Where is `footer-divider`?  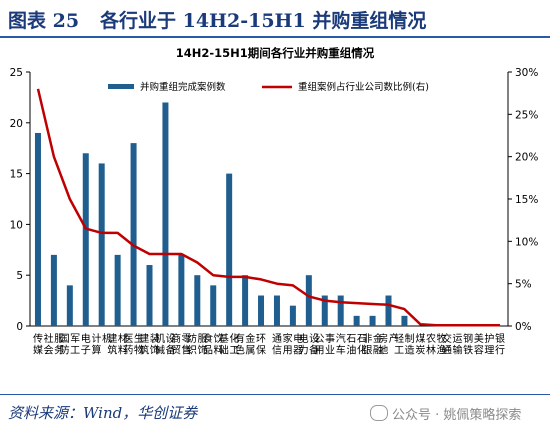
footer-divider is located at coordinates (275, 394).